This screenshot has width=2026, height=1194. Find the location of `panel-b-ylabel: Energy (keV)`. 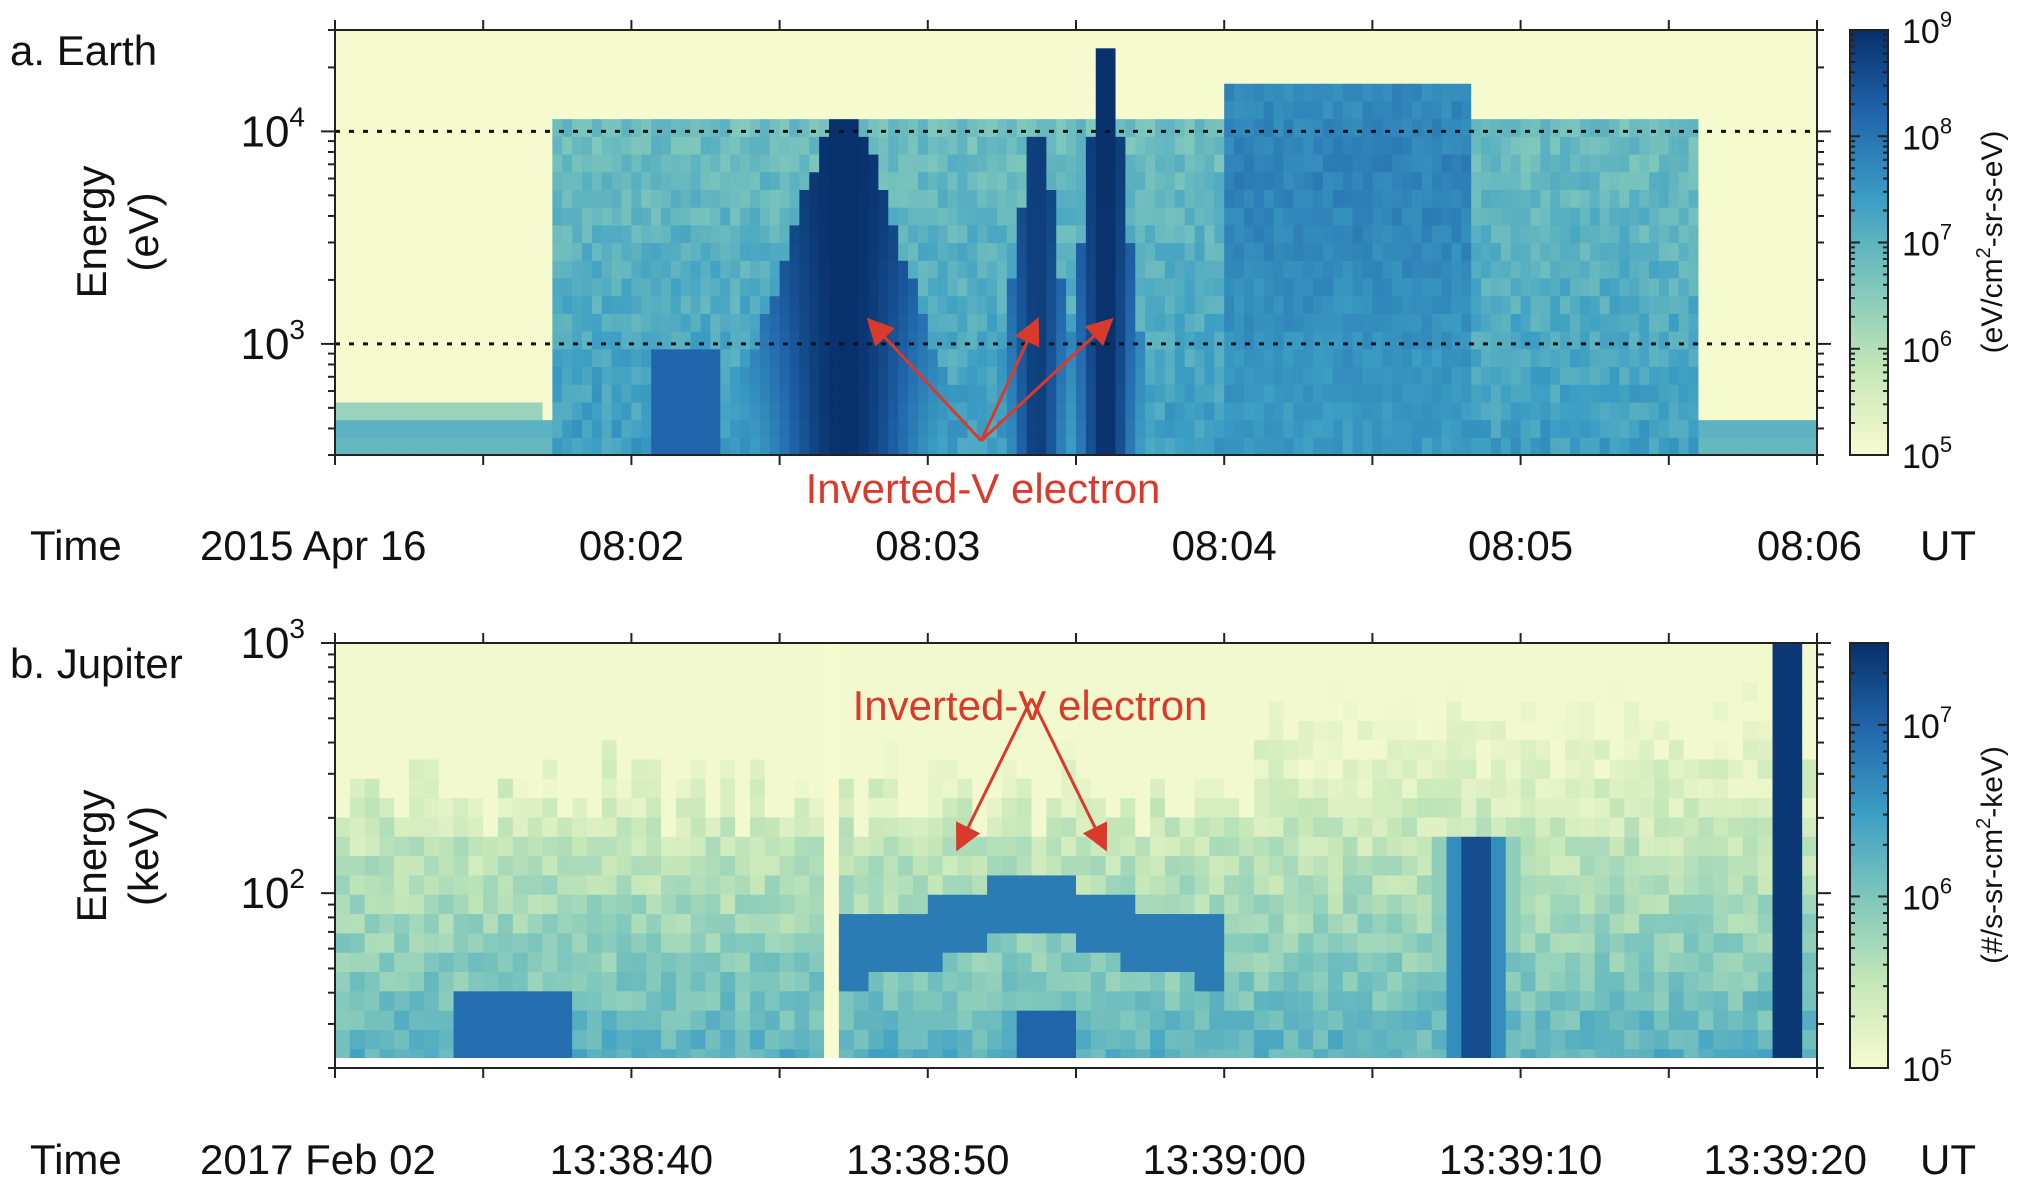

panel-b-ylabel: Energy (keV) is located at coordinates (117, 855).